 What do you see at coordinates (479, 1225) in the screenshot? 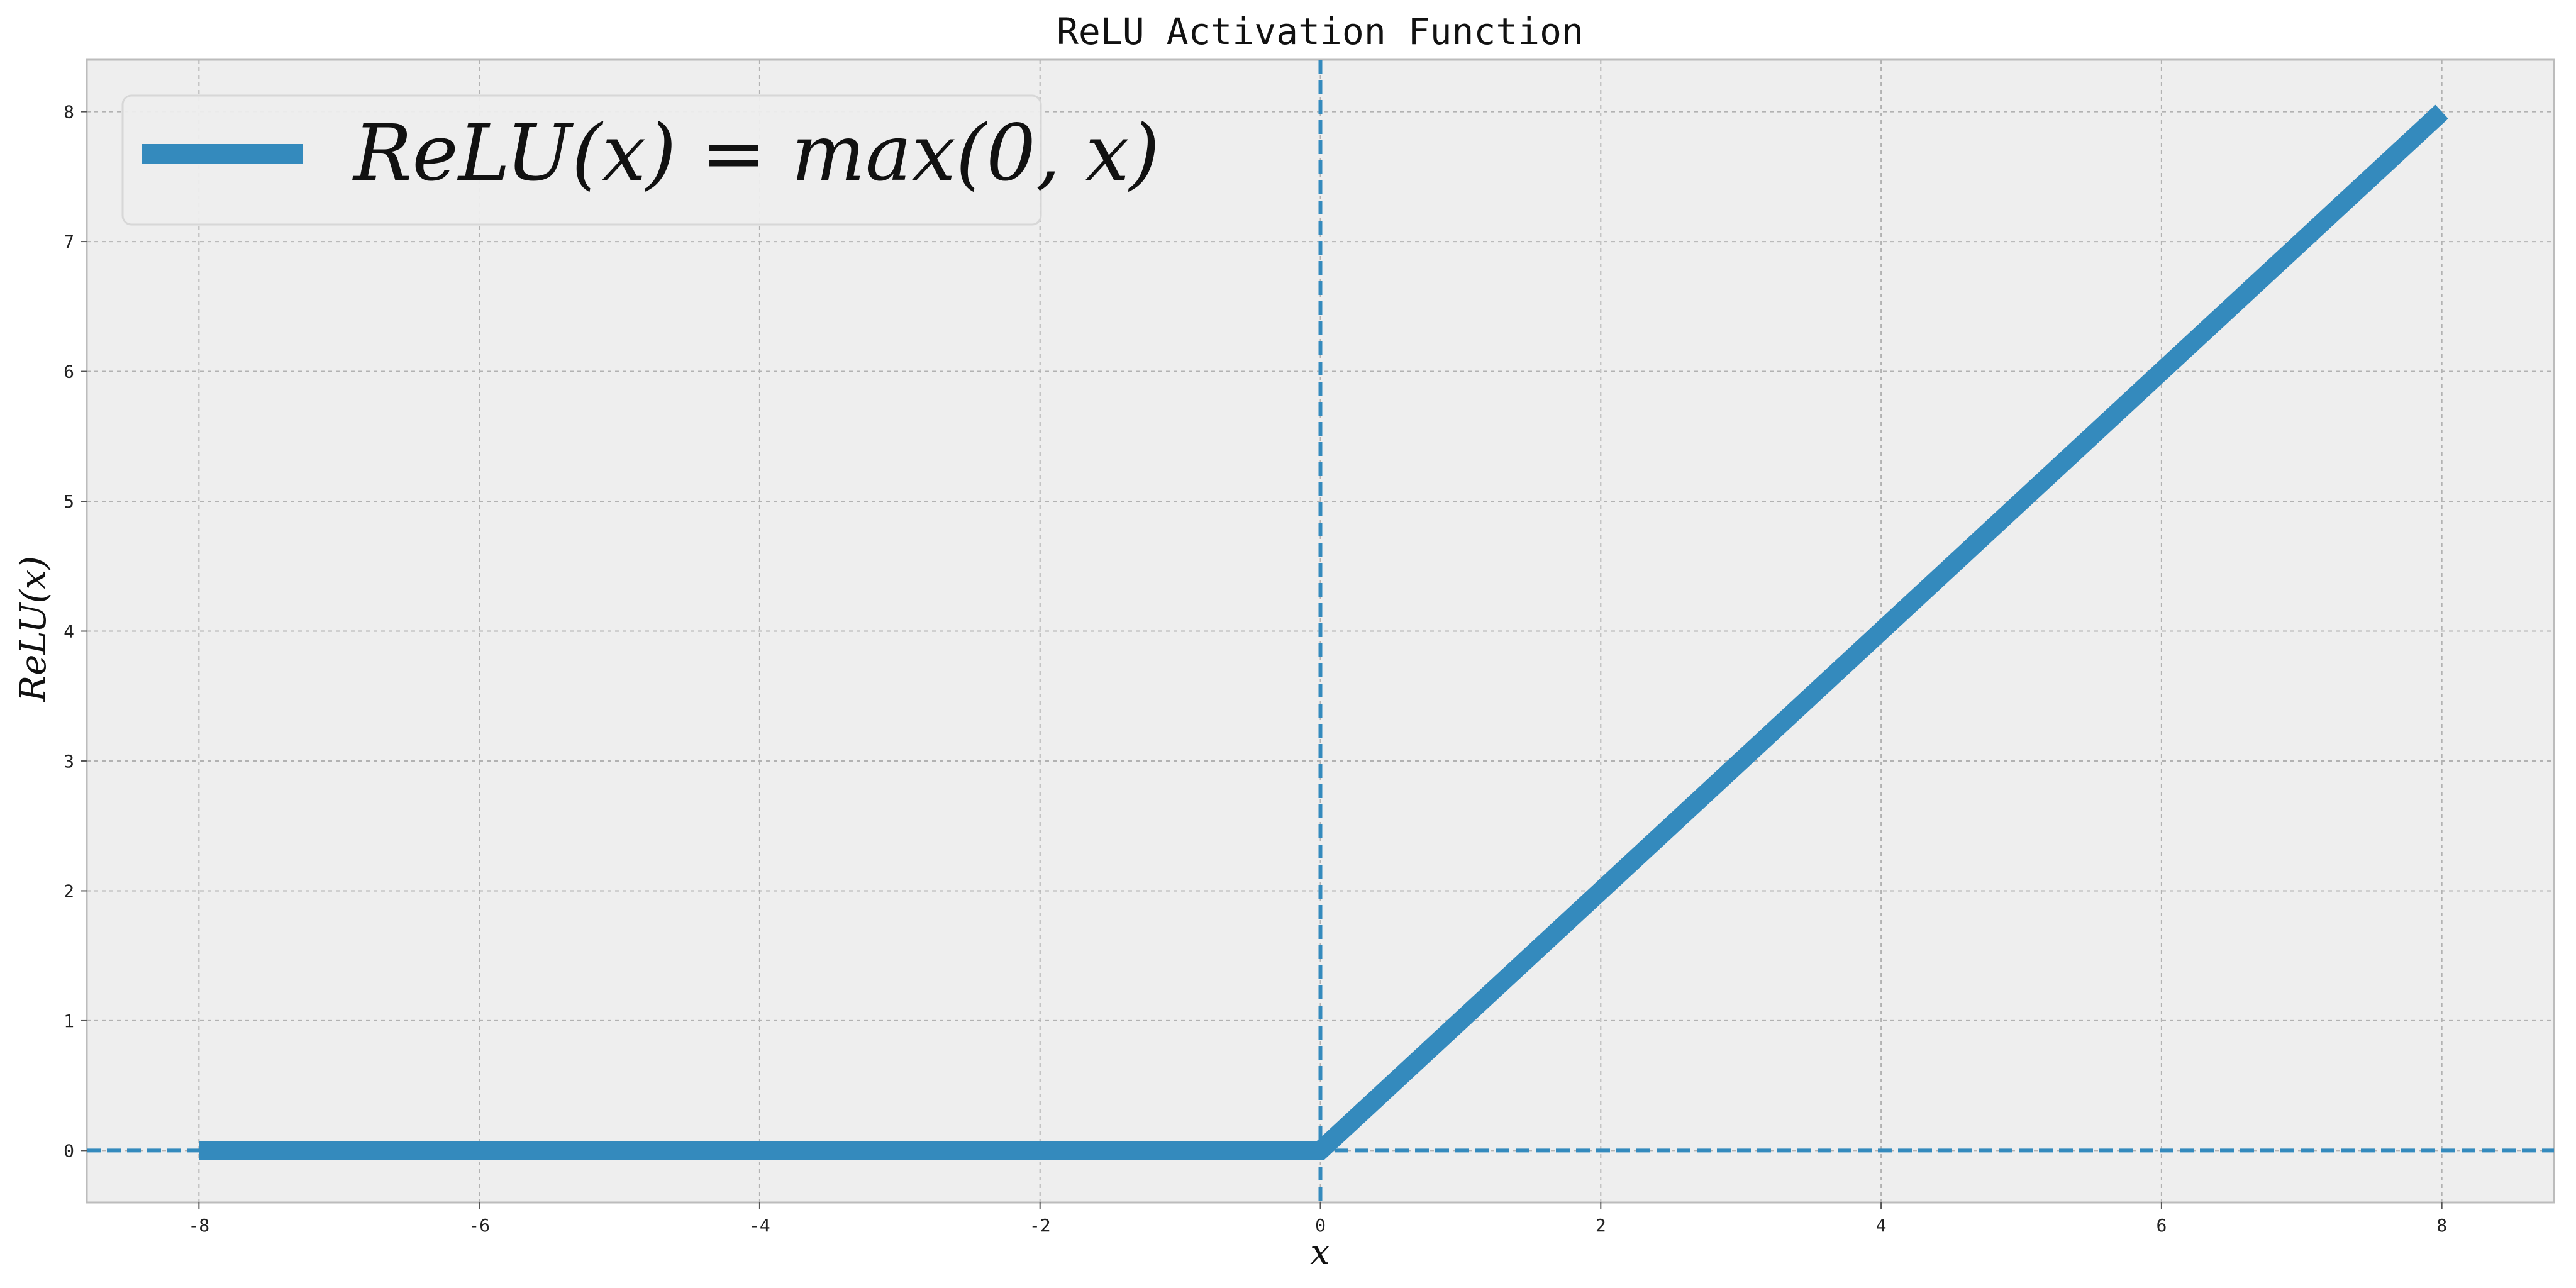
I see `x-tick-label: -6` at bounding box center [479, 1225].